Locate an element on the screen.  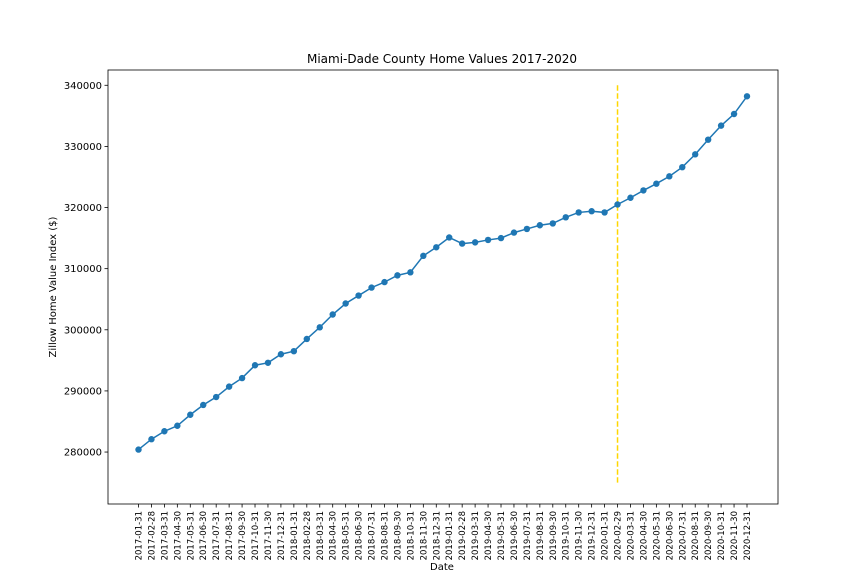
y-tick-label: 340000 is located at coordinates (83, 86).